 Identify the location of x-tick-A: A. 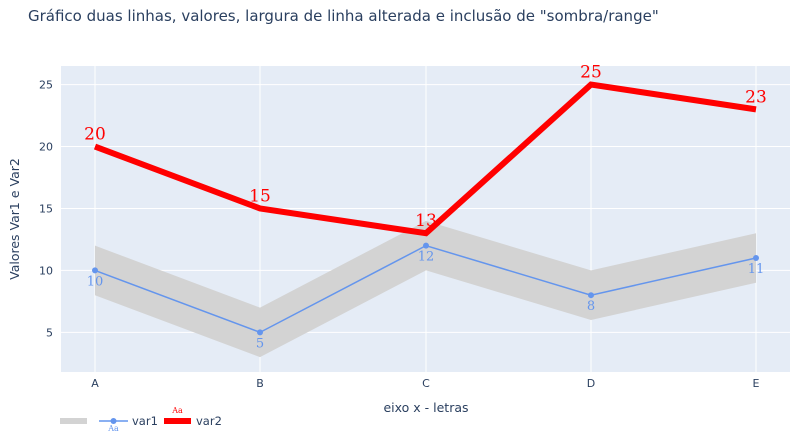
(95, 383).